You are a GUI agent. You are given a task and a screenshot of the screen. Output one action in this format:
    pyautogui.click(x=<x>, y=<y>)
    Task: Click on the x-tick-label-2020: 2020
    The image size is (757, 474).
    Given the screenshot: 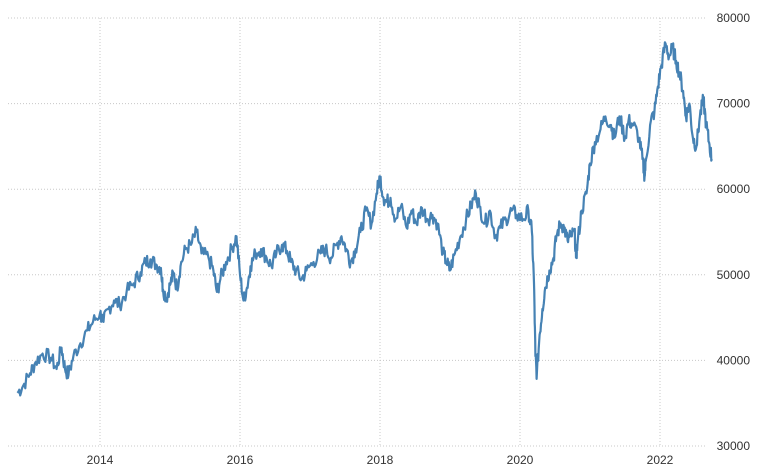 What is the action you would take?
    pyautogui.click(x=520, y=460)
    